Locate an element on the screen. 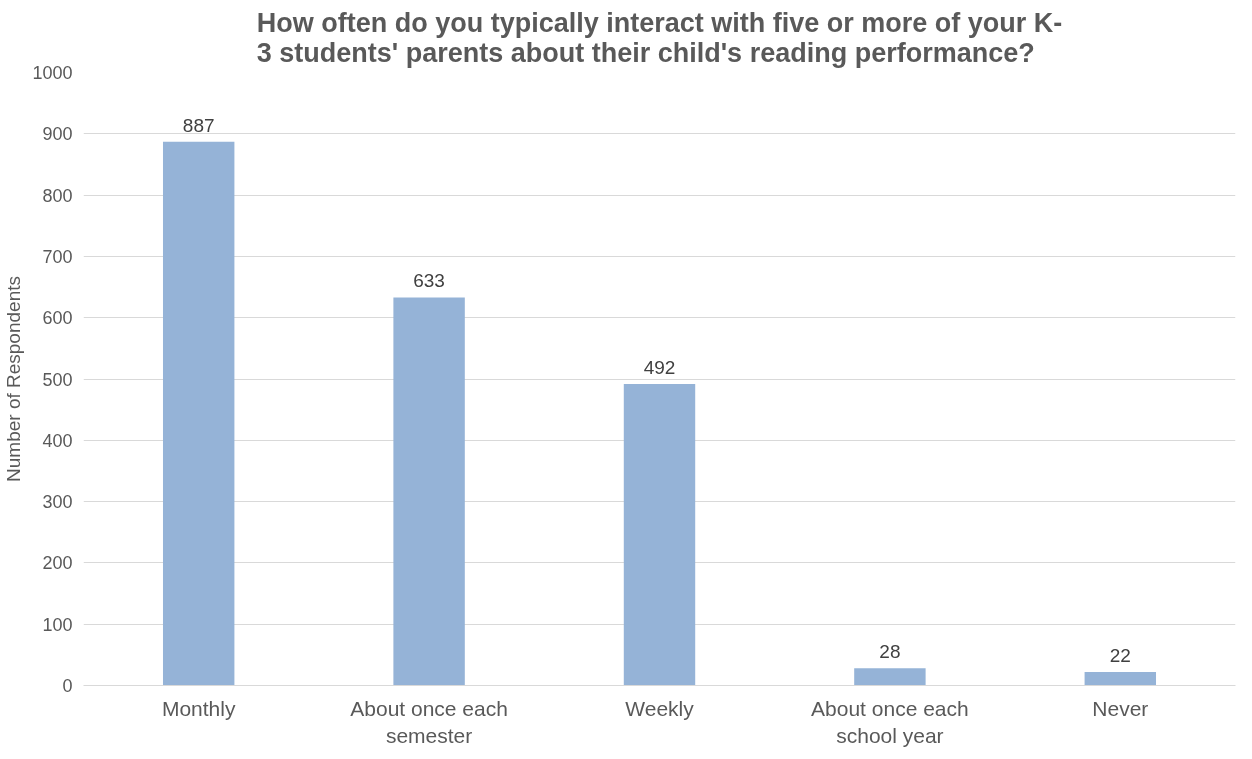 The width and height of the screenshot is (1252, 759). y-tick-label: 1000 is located at coordinates (52, 73).